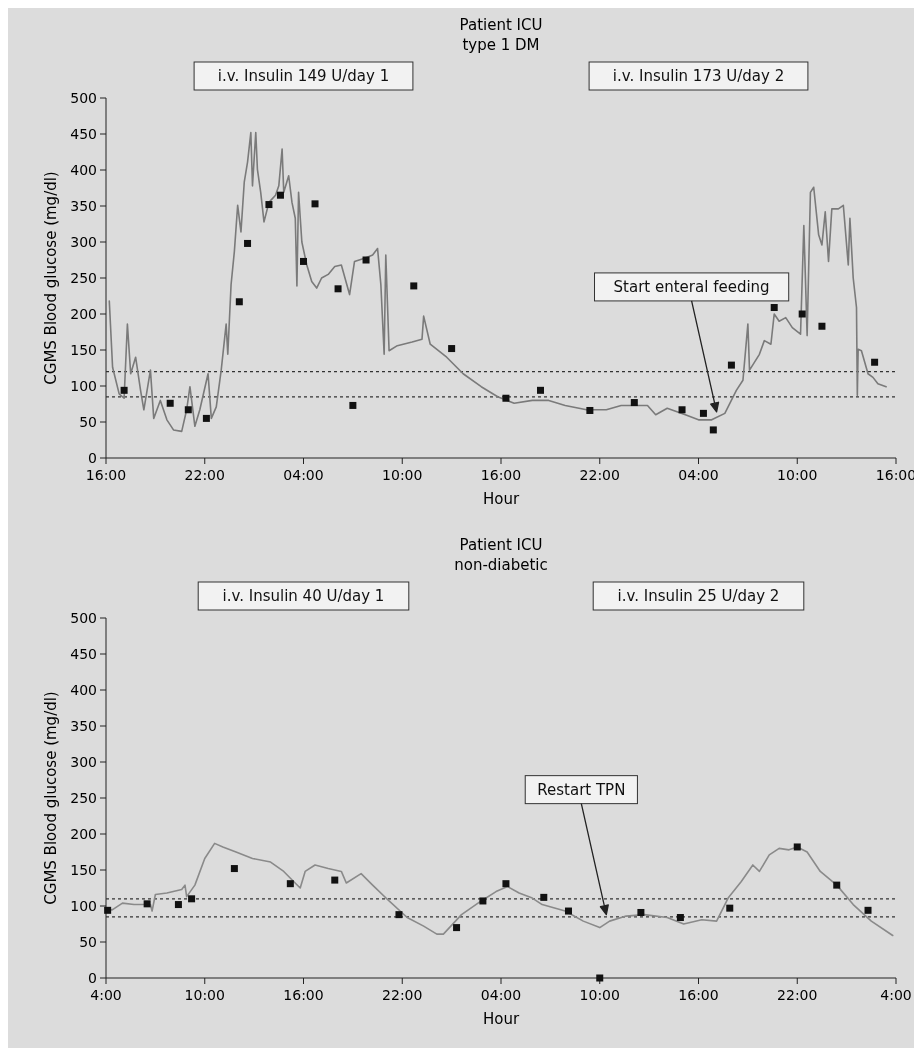 The height and width of the screenshot is (1055, 922). I want to click on text: i.v. Insulin 40 U/day 1, so click(303, 596).